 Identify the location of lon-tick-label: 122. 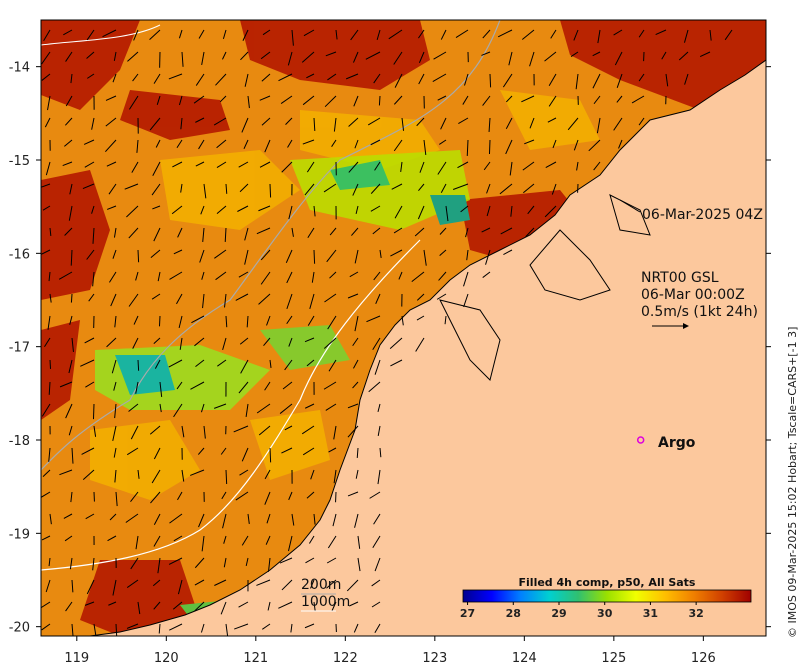
(345, 658).